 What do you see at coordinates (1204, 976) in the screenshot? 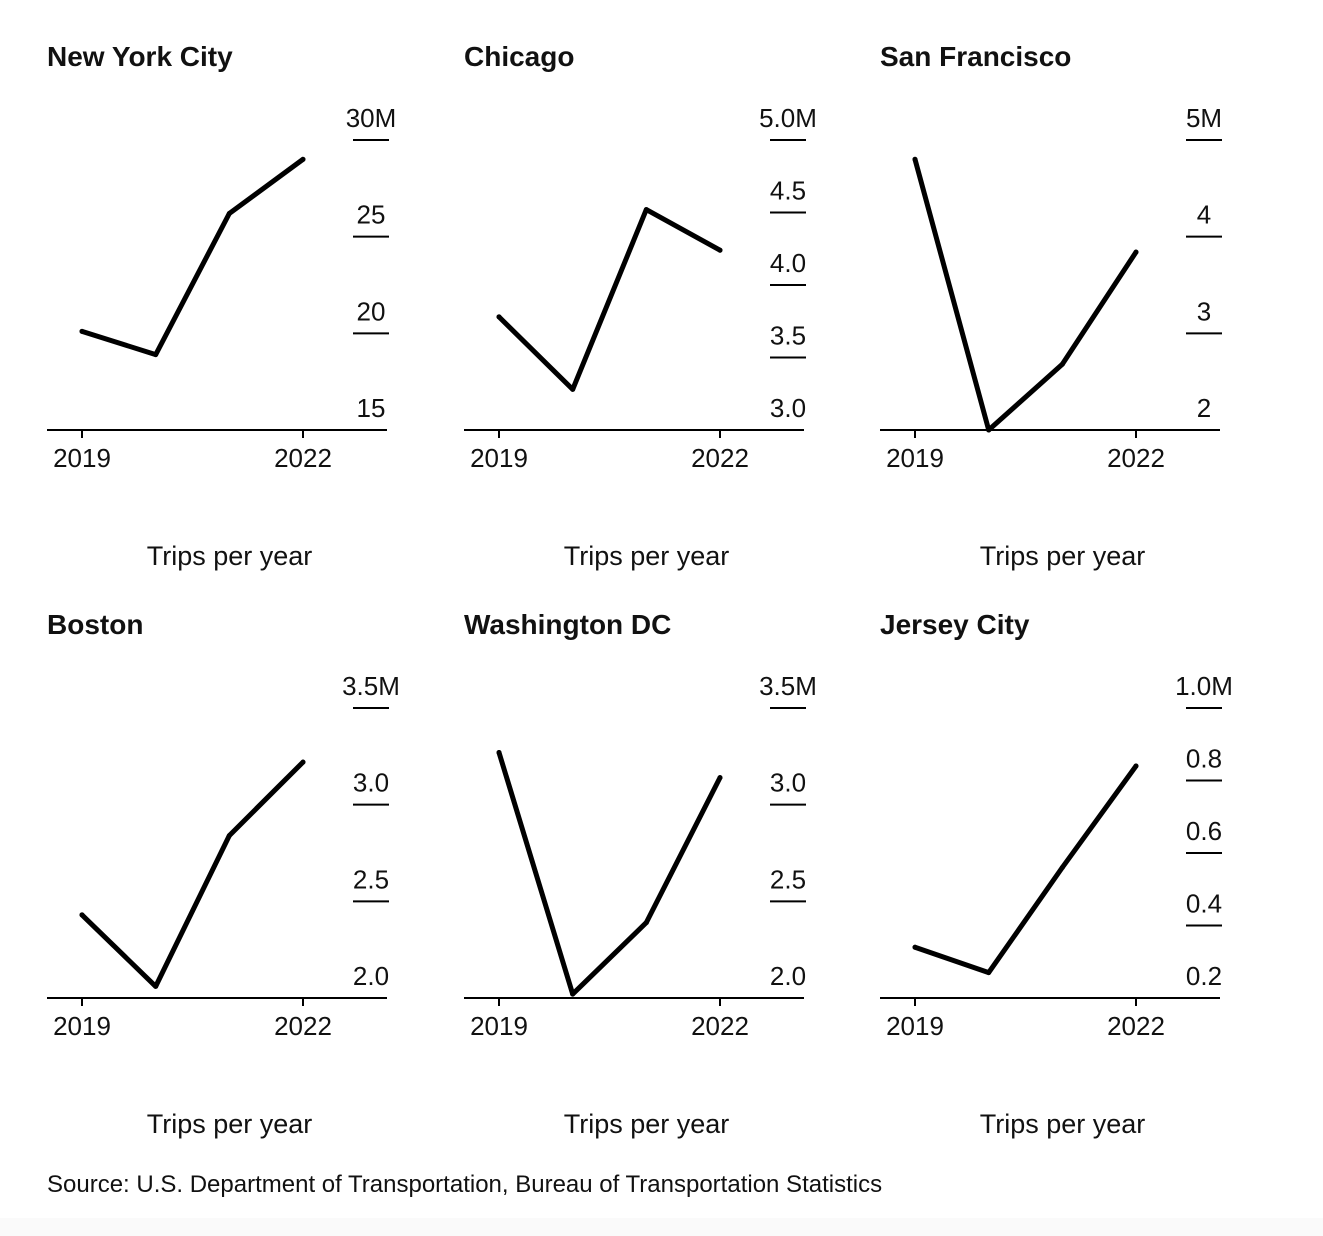
I see `y-tick-label: 0.2` at bounding box center [1204, 976].